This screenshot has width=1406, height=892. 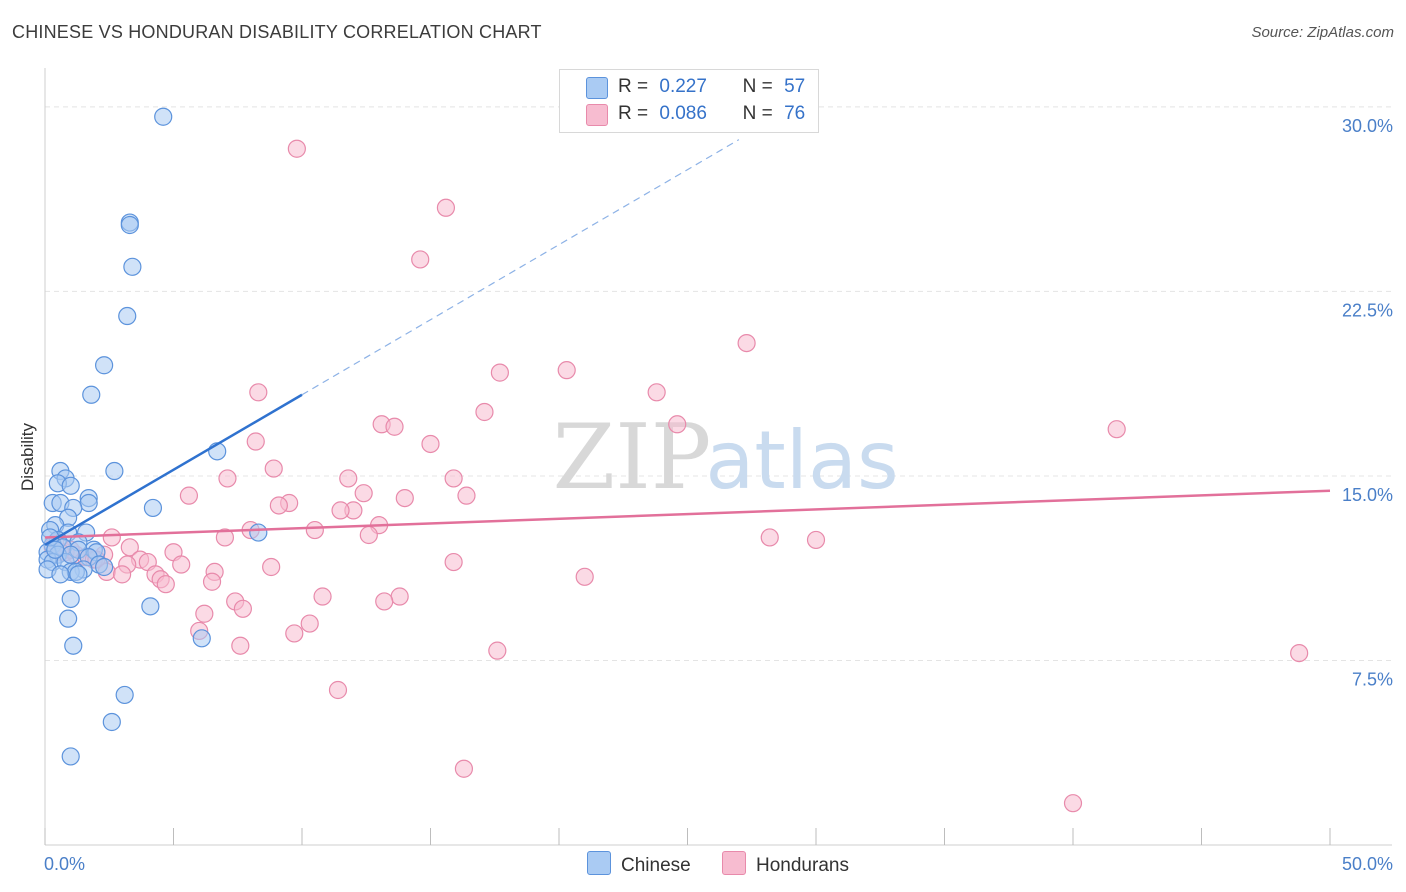 I want to click on chinese-legend-label: Chinese, so click(x=656, y=865).